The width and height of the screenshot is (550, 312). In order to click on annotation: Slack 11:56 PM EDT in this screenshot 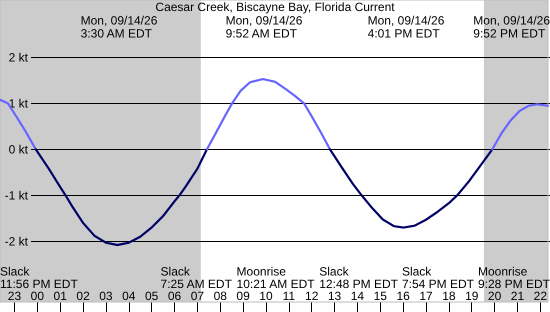, I will do `click(39, 277)`.